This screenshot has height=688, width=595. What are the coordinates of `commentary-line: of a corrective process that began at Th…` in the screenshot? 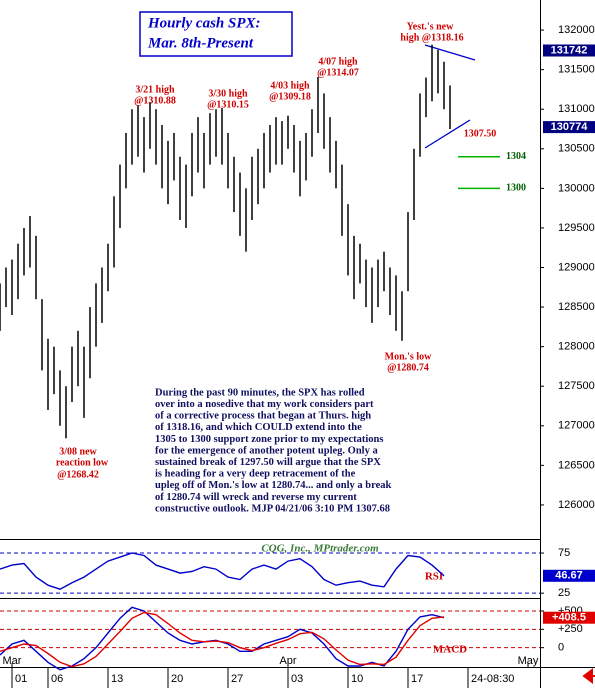 It's located at (263, 416).